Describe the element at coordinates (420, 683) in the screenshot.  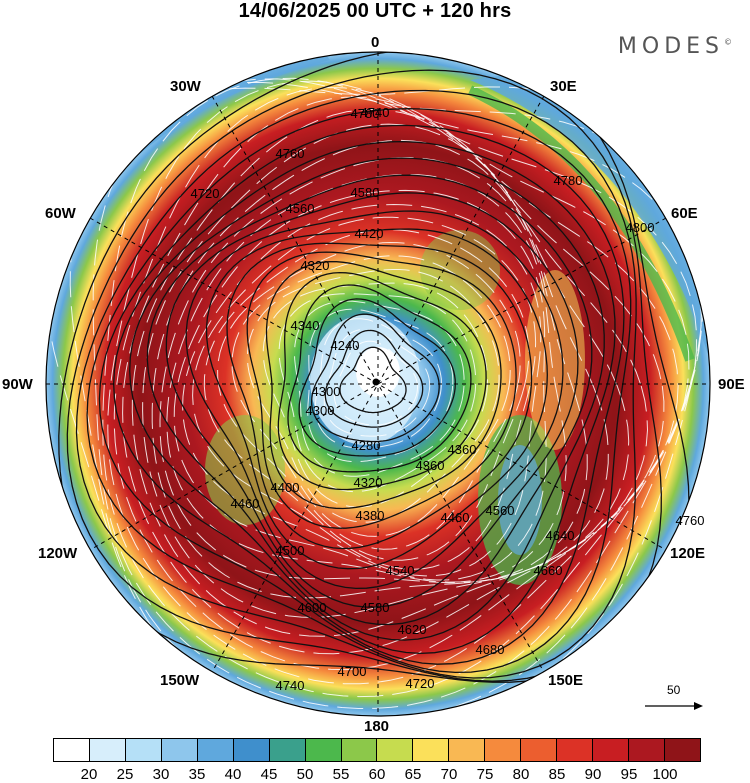
I see `contour-label: 4720` at that location.